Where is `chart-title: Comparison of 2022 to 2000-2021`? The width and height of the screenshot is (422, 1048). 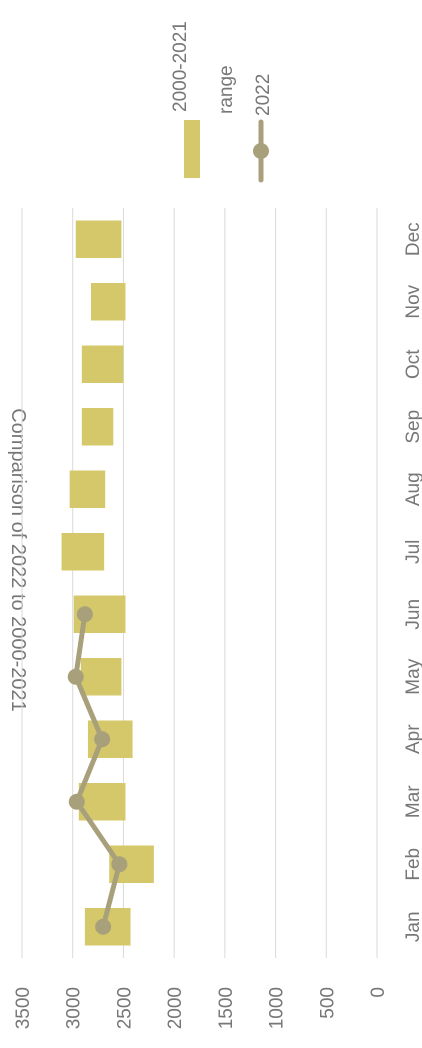 chart-title: Comparison of 2022 to 2000-2021 is located at coordinates (18, 560).